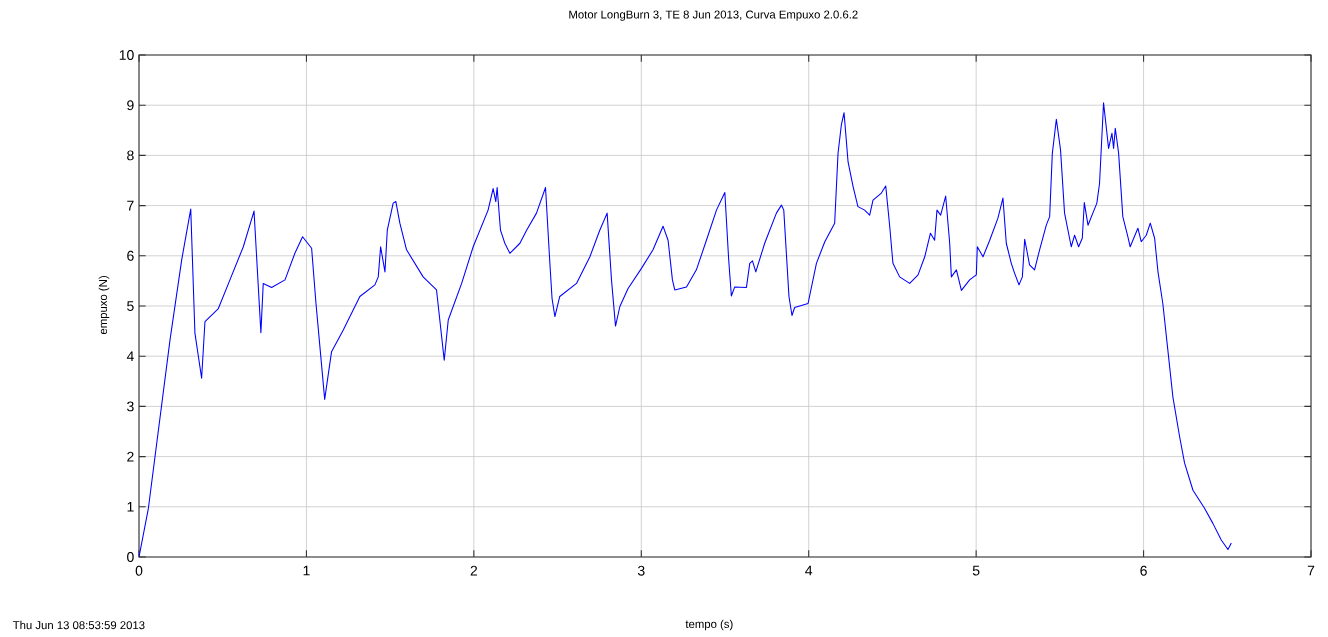 This screenshot has width=1328, height=637. Describe the element at coordinates (130, 356) in the screenshot. I see `y-tick-label: 4` at that location.